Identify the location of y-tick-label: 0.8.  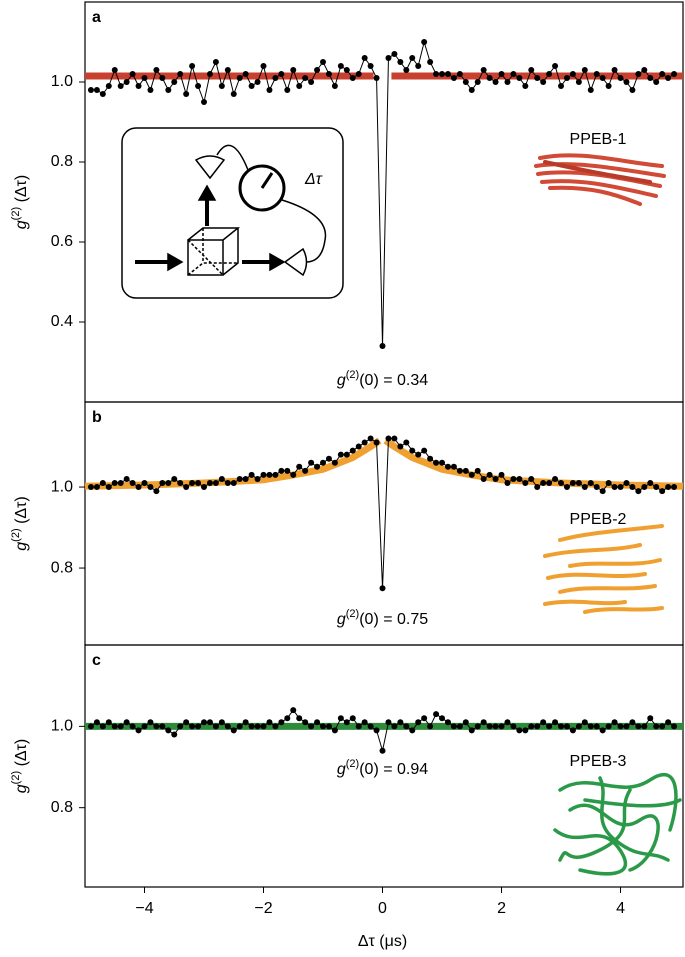
(62, 567).